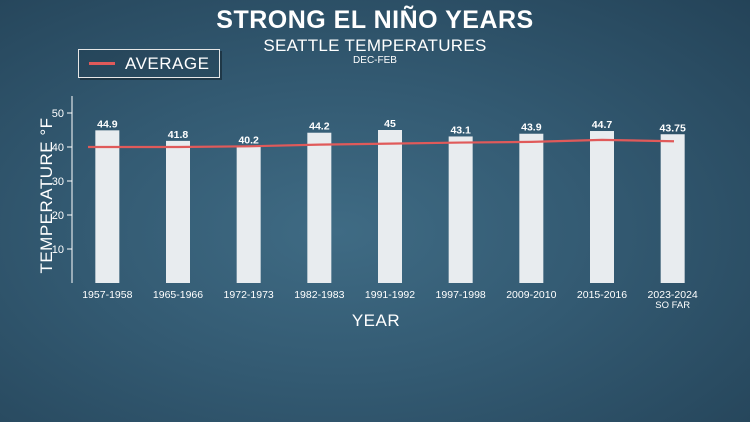 This screenshot has height=422, width=750. Describe the element at coordinates (673, 295) in the screenshot. I see `x-tick-label: 2023-2024` at that location.